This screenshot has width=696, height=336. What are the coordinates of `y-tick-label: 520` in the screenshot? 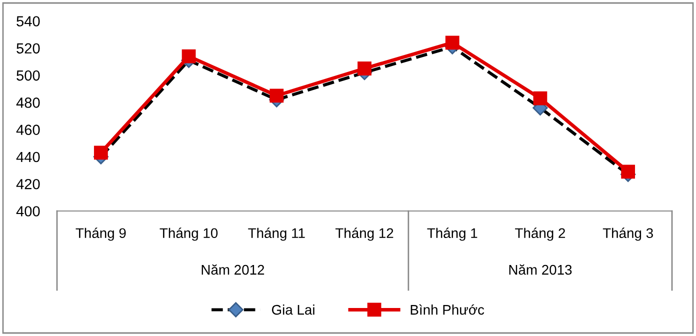 It's located at (28, 48).